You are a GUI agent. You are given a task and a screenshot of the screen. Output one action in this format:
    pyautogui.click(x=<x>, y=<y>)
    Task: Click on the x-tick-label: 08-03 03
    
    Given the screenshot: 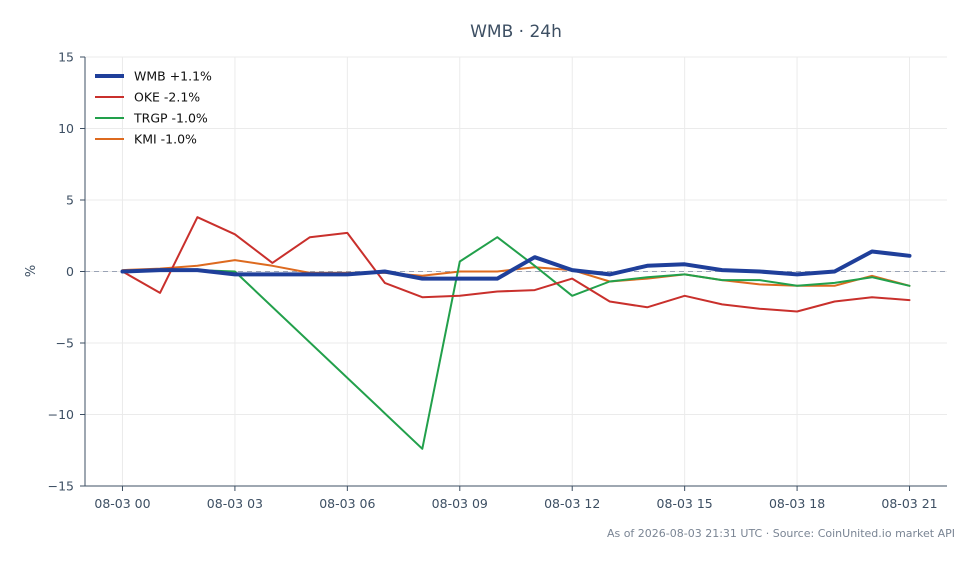 What is the action you would take?
    pyautogui.click(x=235, y=503)
    